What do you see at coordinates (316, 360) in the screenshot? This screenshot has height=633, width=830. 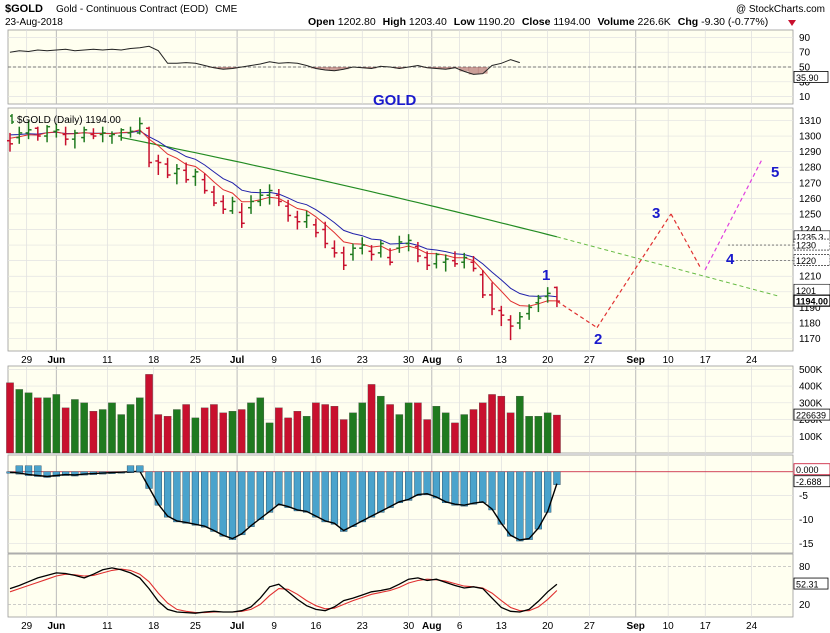 I see `x-tick-label-price: 16` at bounding box center [316, 360].